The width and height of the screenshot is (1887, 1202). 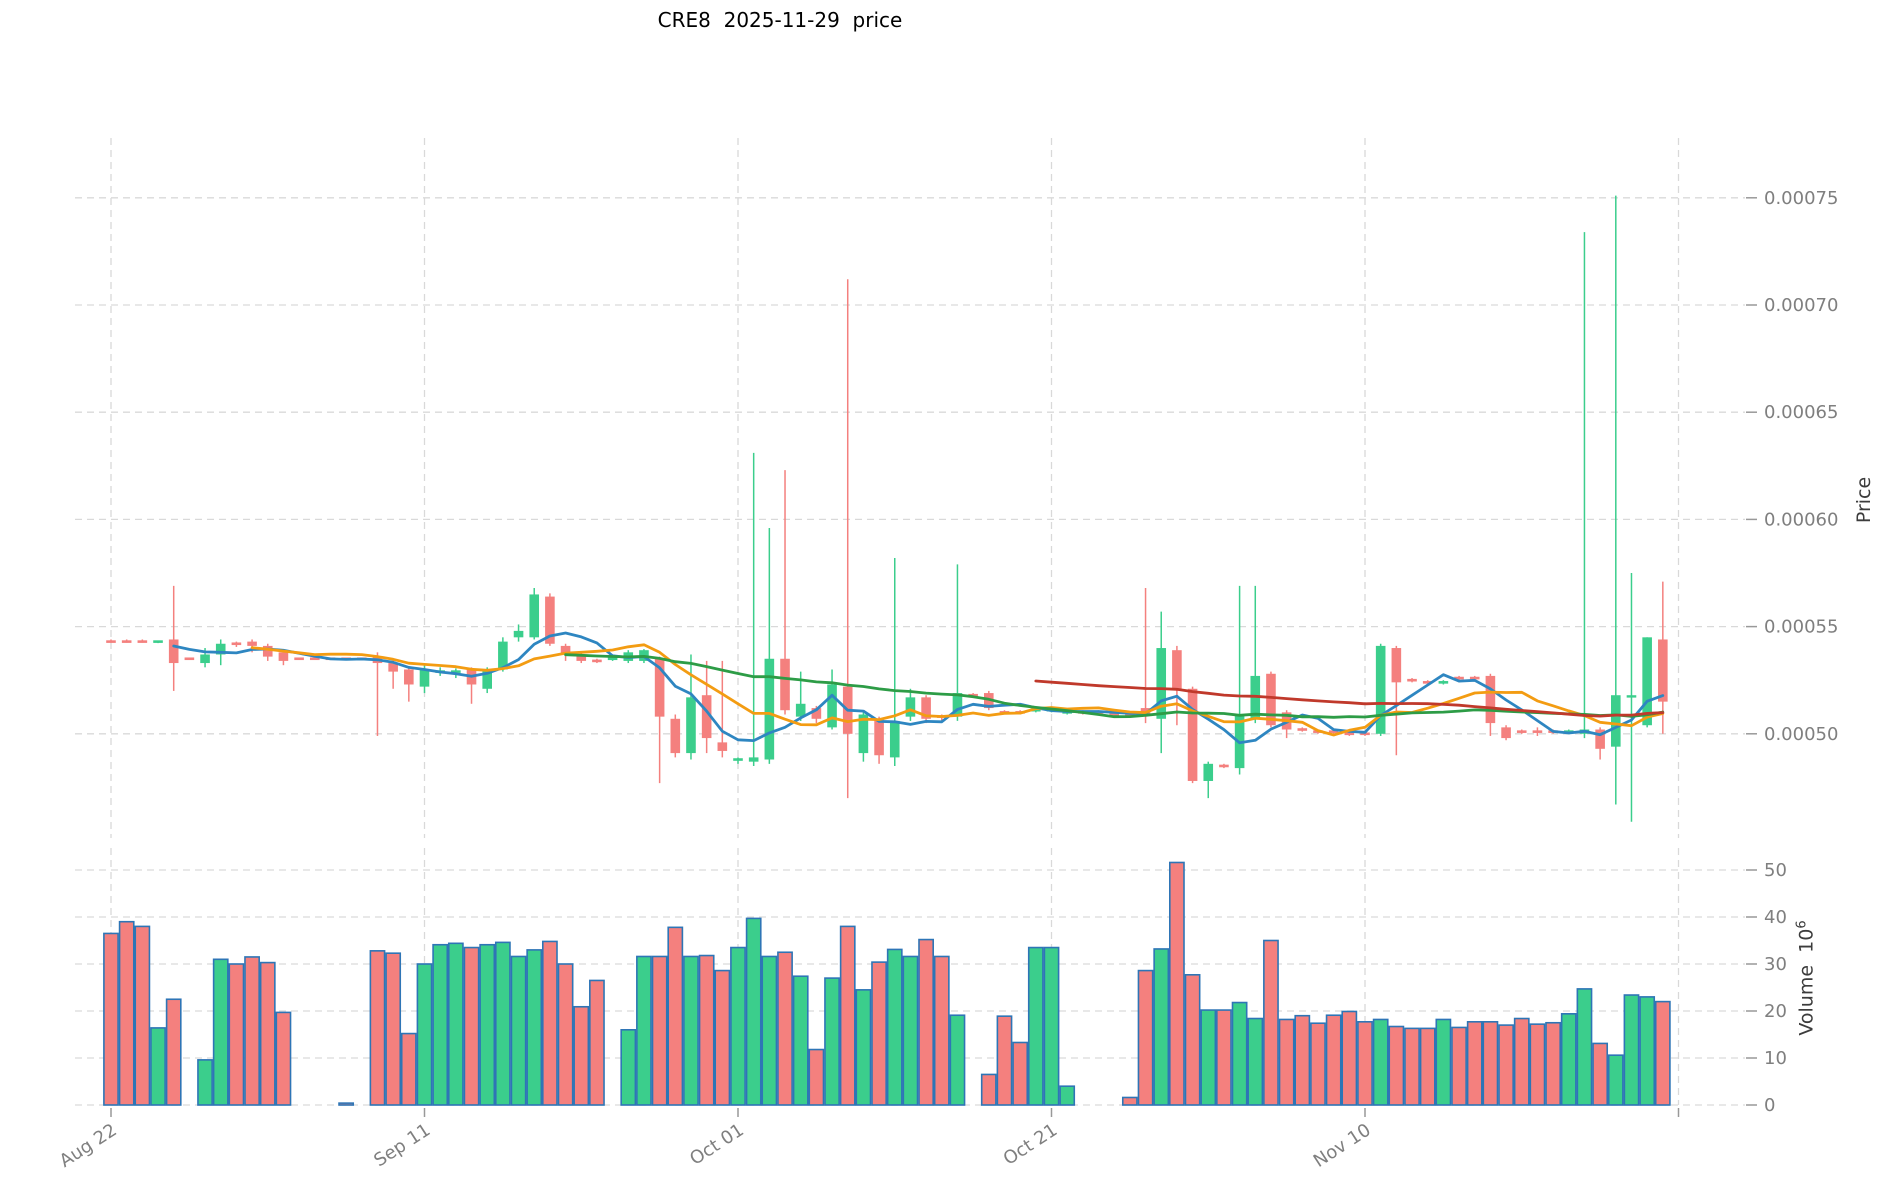 What do you see at coordinates (88, 1146) in the screenshot?
I see `x-tick-label: Aug 22` at bounding box center [88, 1146].